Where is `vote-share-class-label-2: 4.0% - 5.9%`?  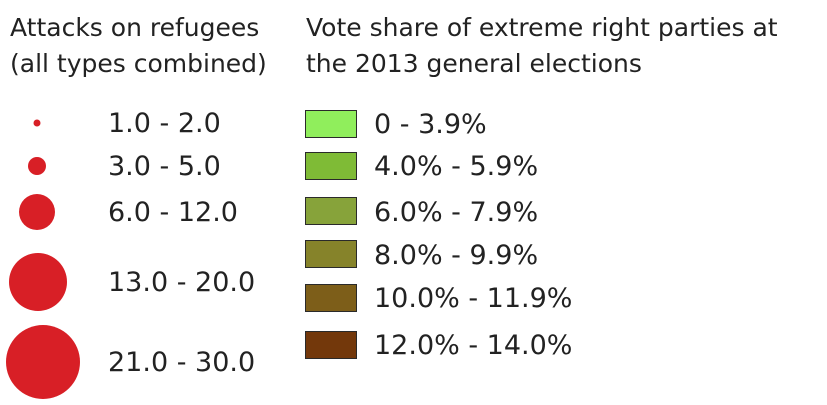 vote-share-class-label-2: 4.0% - 5.9% is located at coordinates (456, 166).